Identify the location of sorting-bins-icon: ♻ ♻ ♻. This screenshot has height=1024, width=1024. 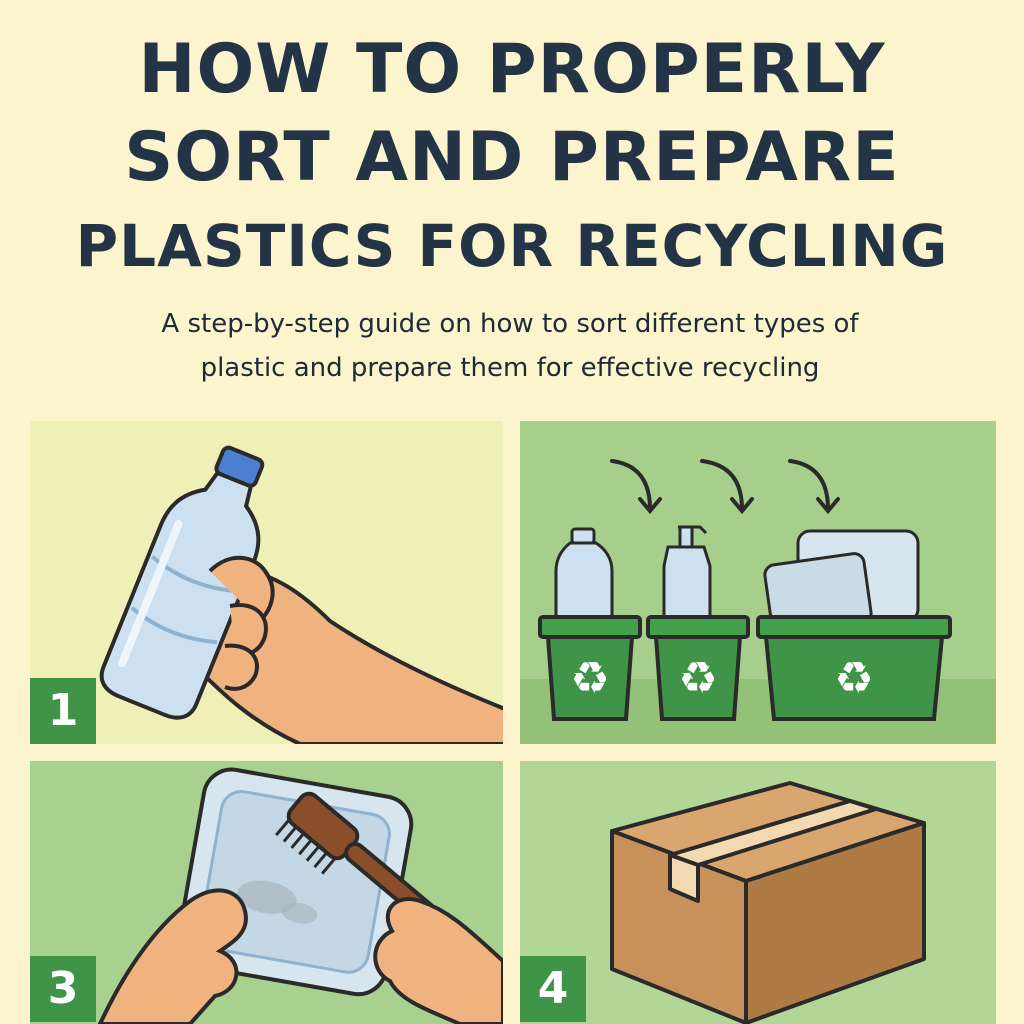
(758, 601).